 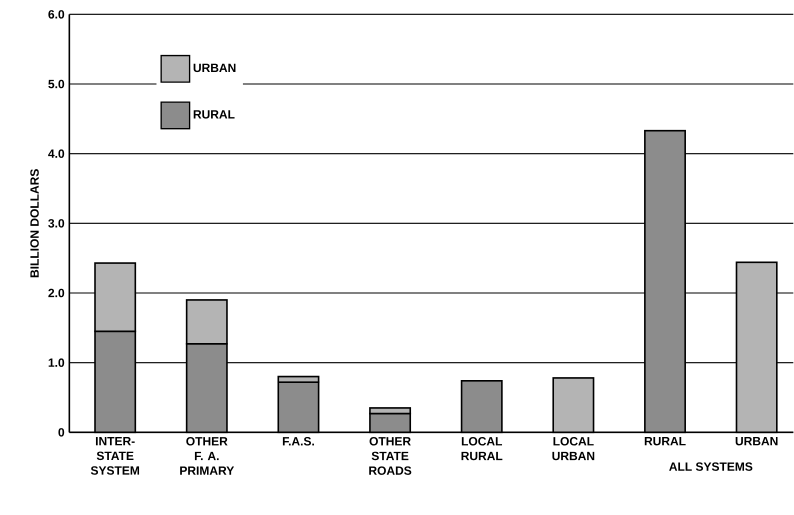 What do you see at coordinates (56, 84) in the screenshot?
I see `y-tick-label: 5.0` at bounding box center [56, 84].